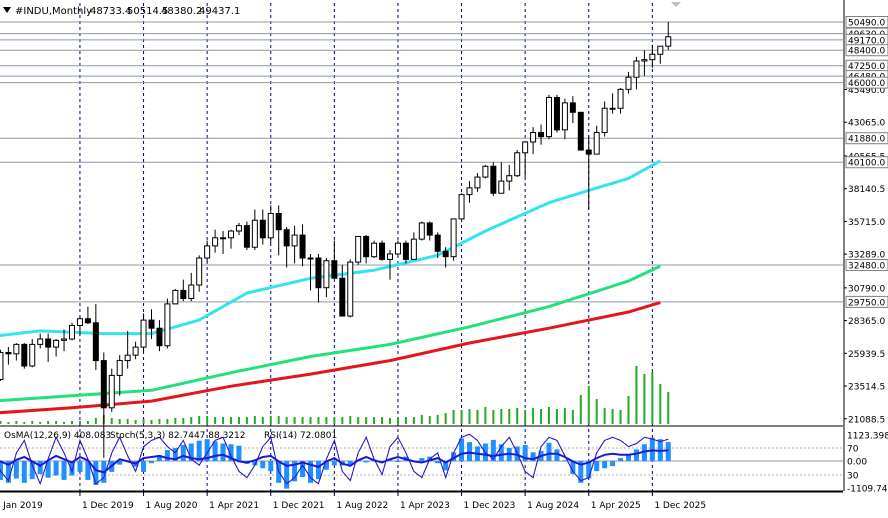 This screenshot has height=518, width=888. I want to click on level-price-label: 46000.0, so click(866, 84).